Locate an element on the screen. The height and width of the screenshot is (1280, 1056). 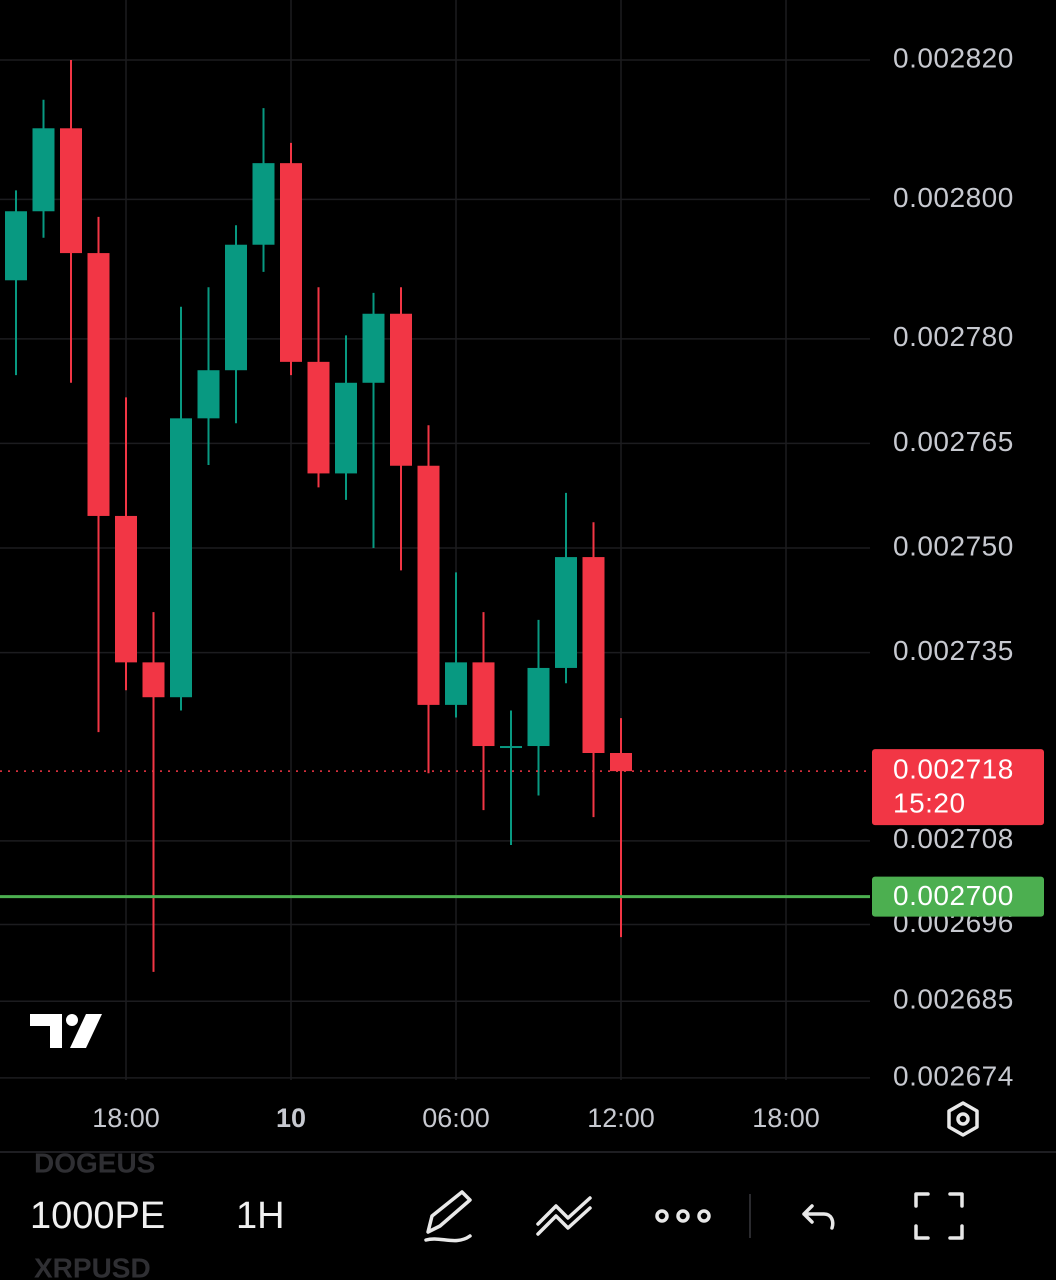
indicator-icon is located at coordinates (564, 1216).